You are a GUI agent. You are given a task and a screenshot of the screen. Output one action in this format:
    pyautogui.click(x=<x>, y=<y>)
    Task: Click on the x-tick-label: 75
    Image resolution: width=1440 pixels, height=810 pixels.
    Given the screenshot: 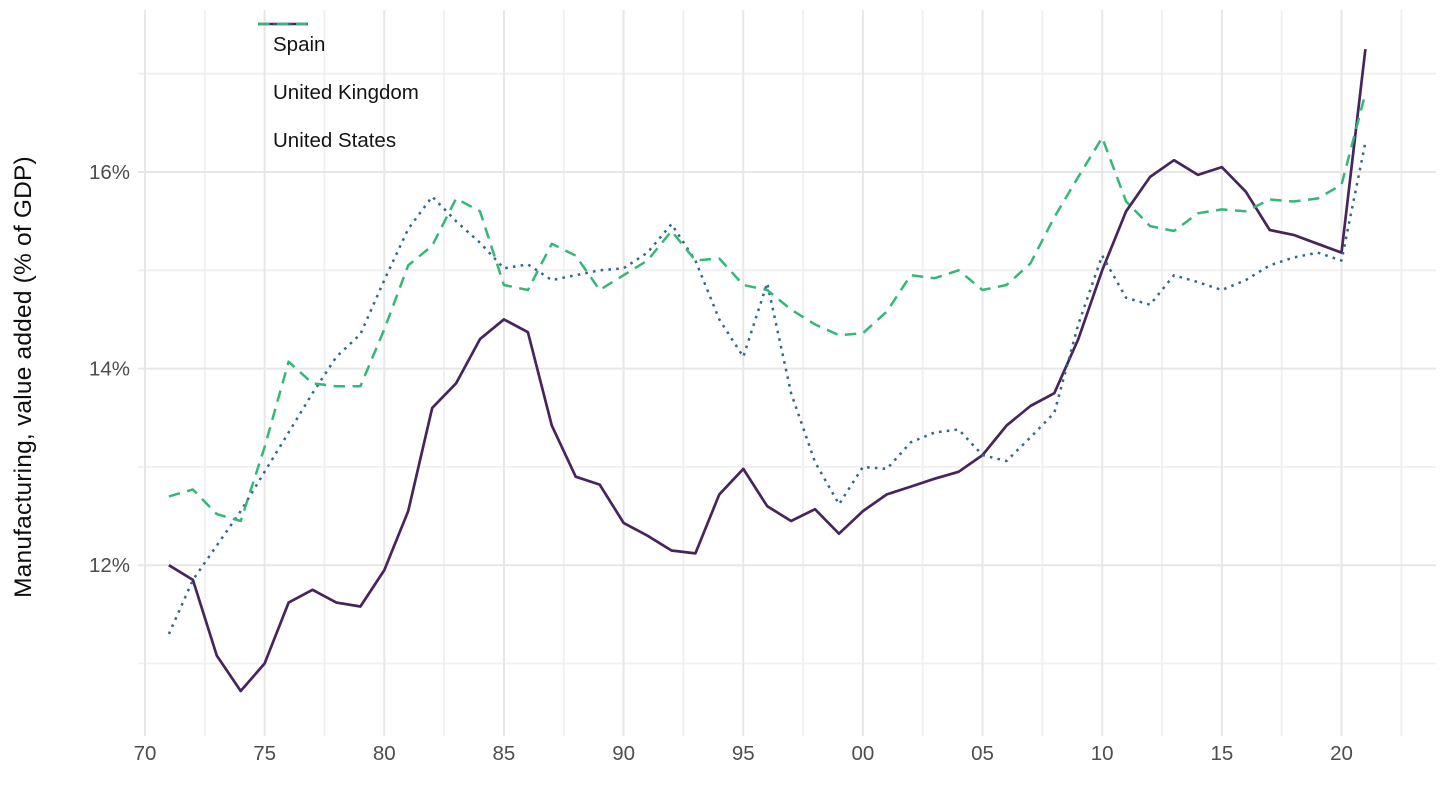 What is the action you would take?
    pyautogui.click(x=264, y=753)
    